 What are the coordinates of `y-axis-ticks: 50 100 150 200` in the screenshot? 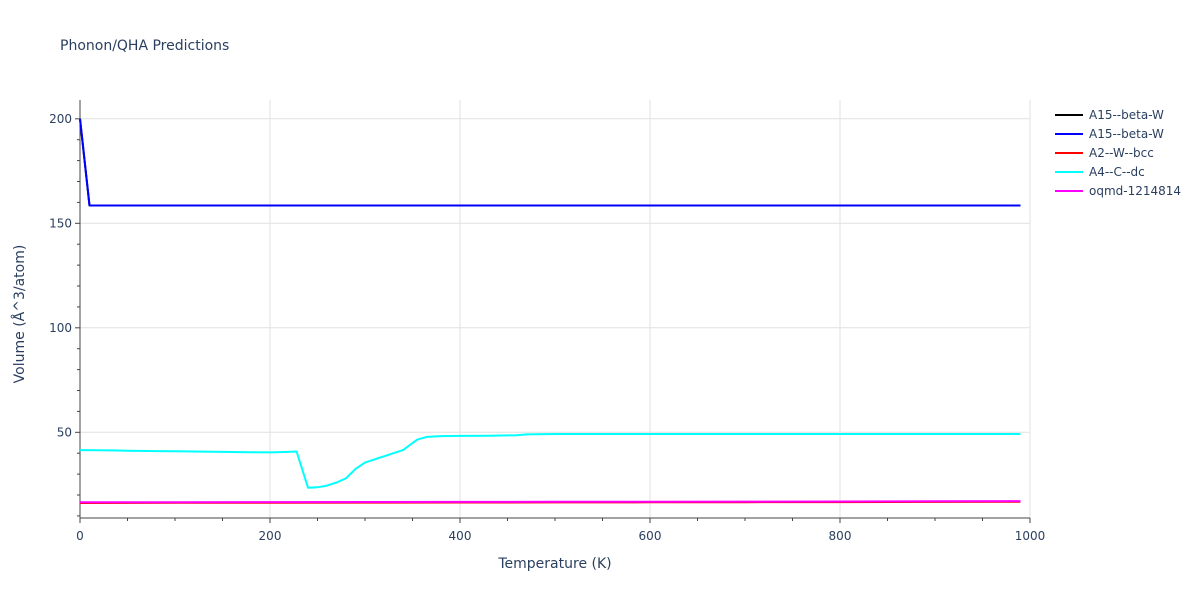 It's located at (64, 314).